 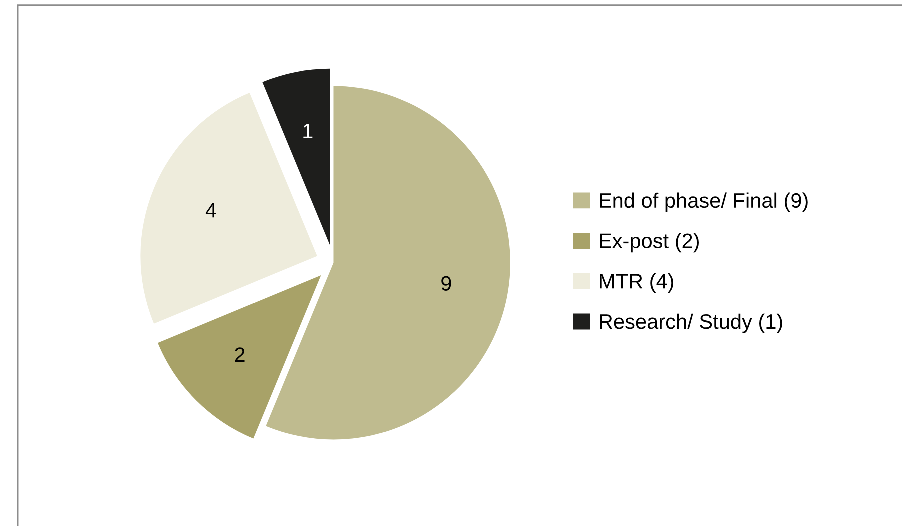 What do you see at coordinates (211, 210) in the screenshot?
I see `data-label: 4` at bounding box center [211, 210].